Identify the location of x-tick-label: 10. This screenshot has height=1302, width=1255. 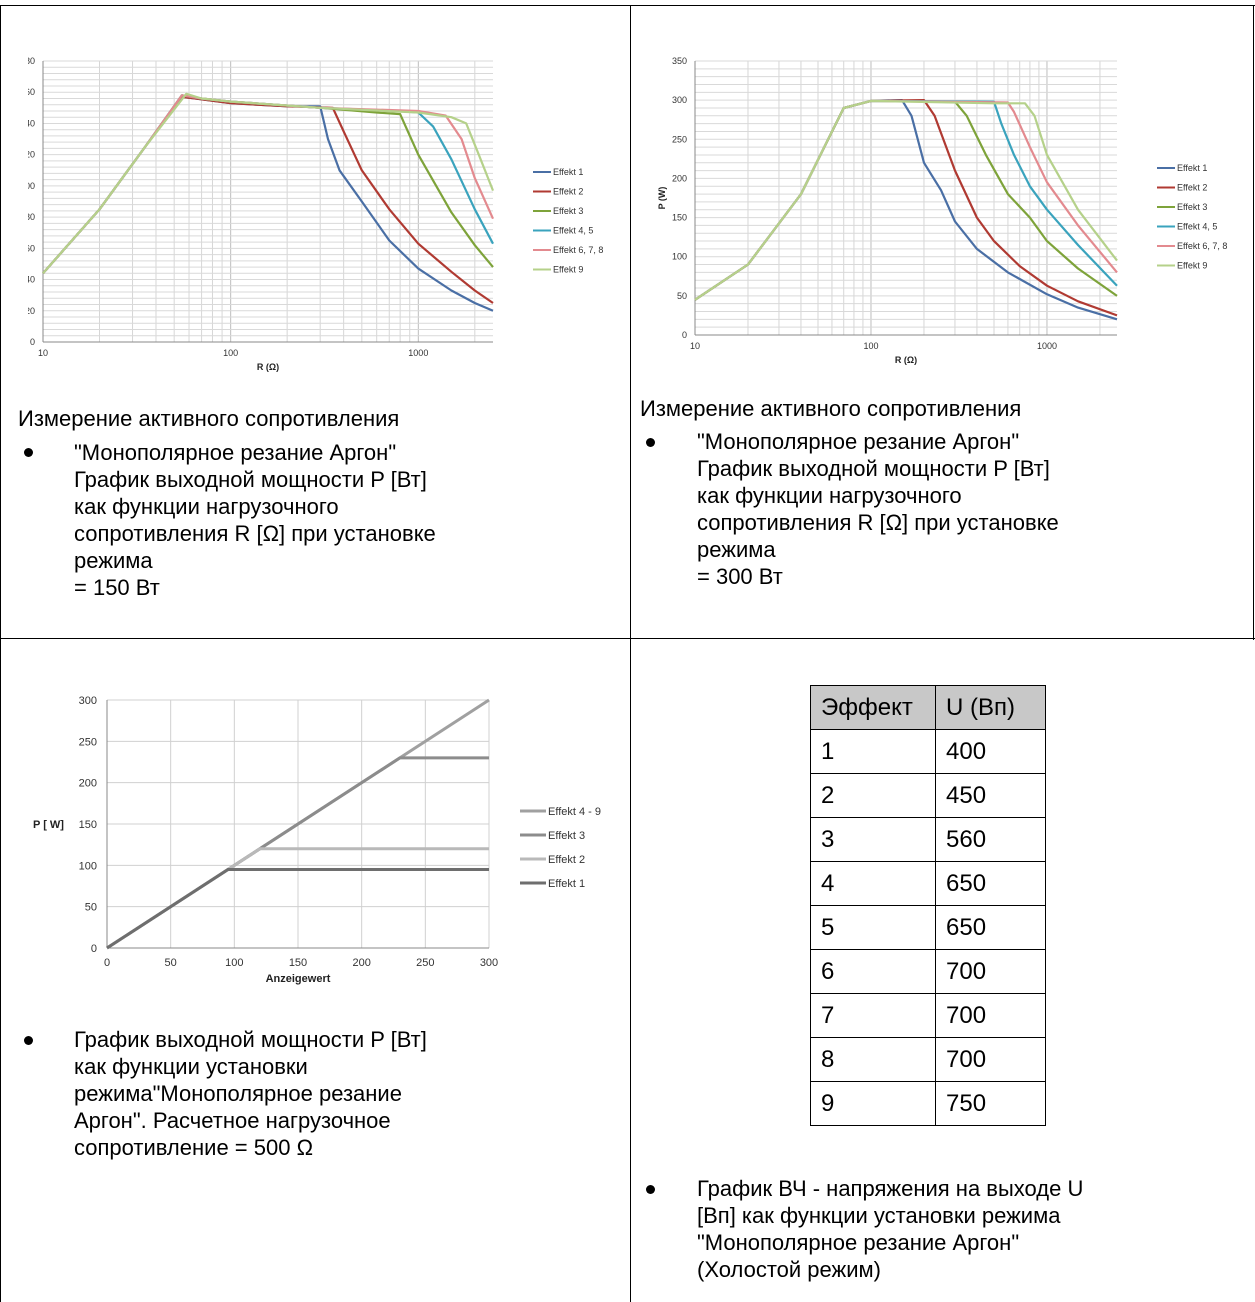
(695, 346).